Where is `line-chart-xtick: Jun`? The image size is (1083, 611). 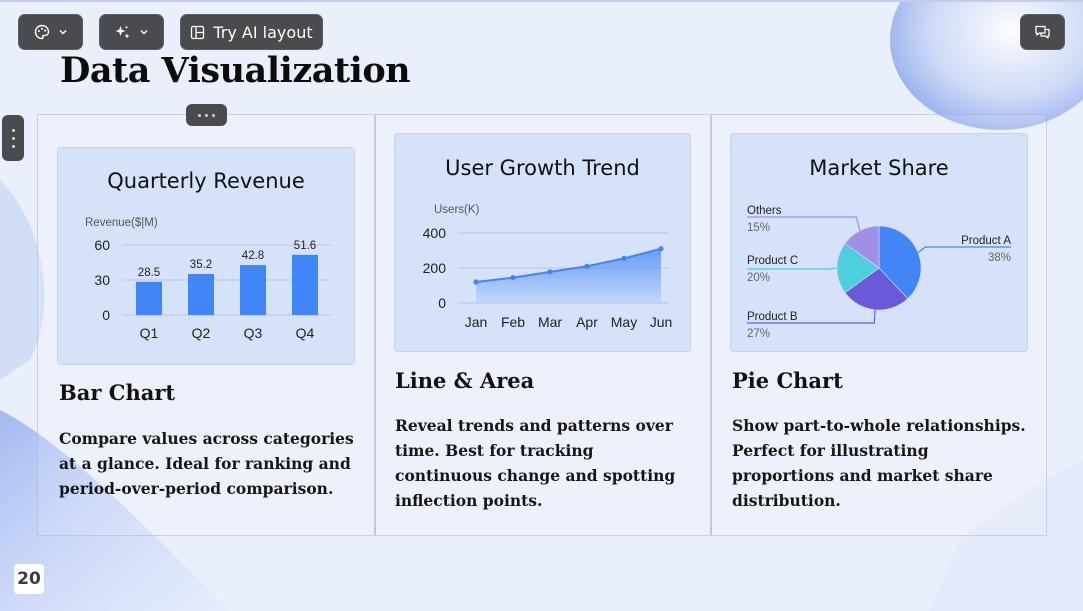 line-chart-xtick: Jun is located at coordinates (661, 322).